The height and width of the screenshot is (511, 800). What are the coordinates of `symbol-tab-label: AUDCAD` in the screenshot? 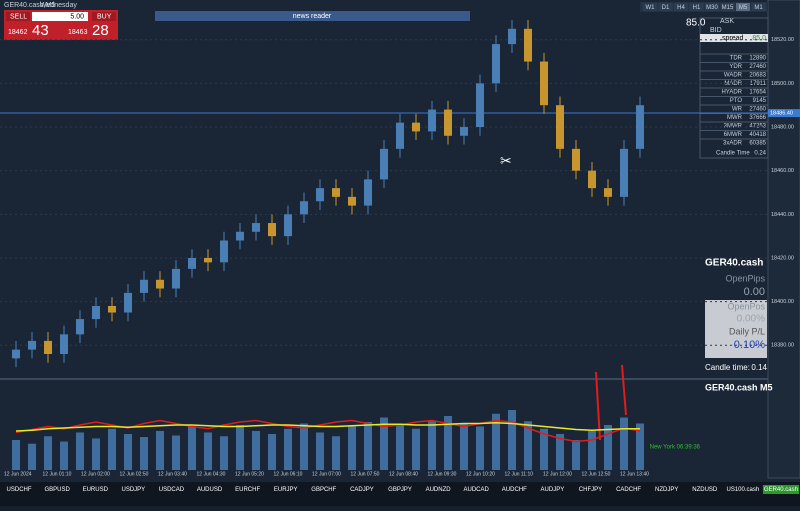 It's located at (477, 490).